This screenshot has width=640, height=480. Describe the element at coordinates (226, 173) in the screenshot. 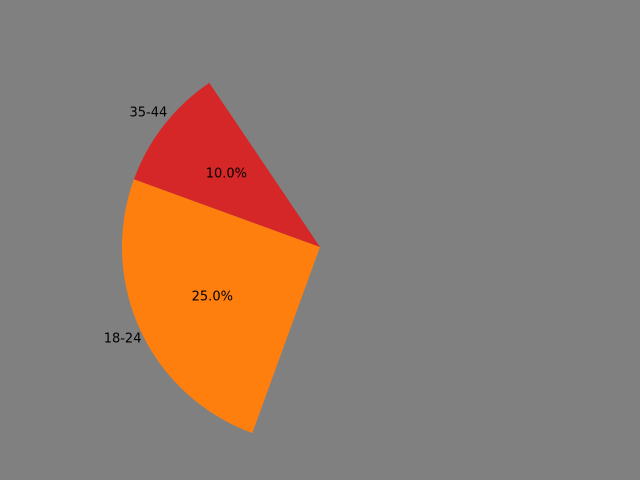

I see `pie-percent-label-35-44: 10.0%` at that location.